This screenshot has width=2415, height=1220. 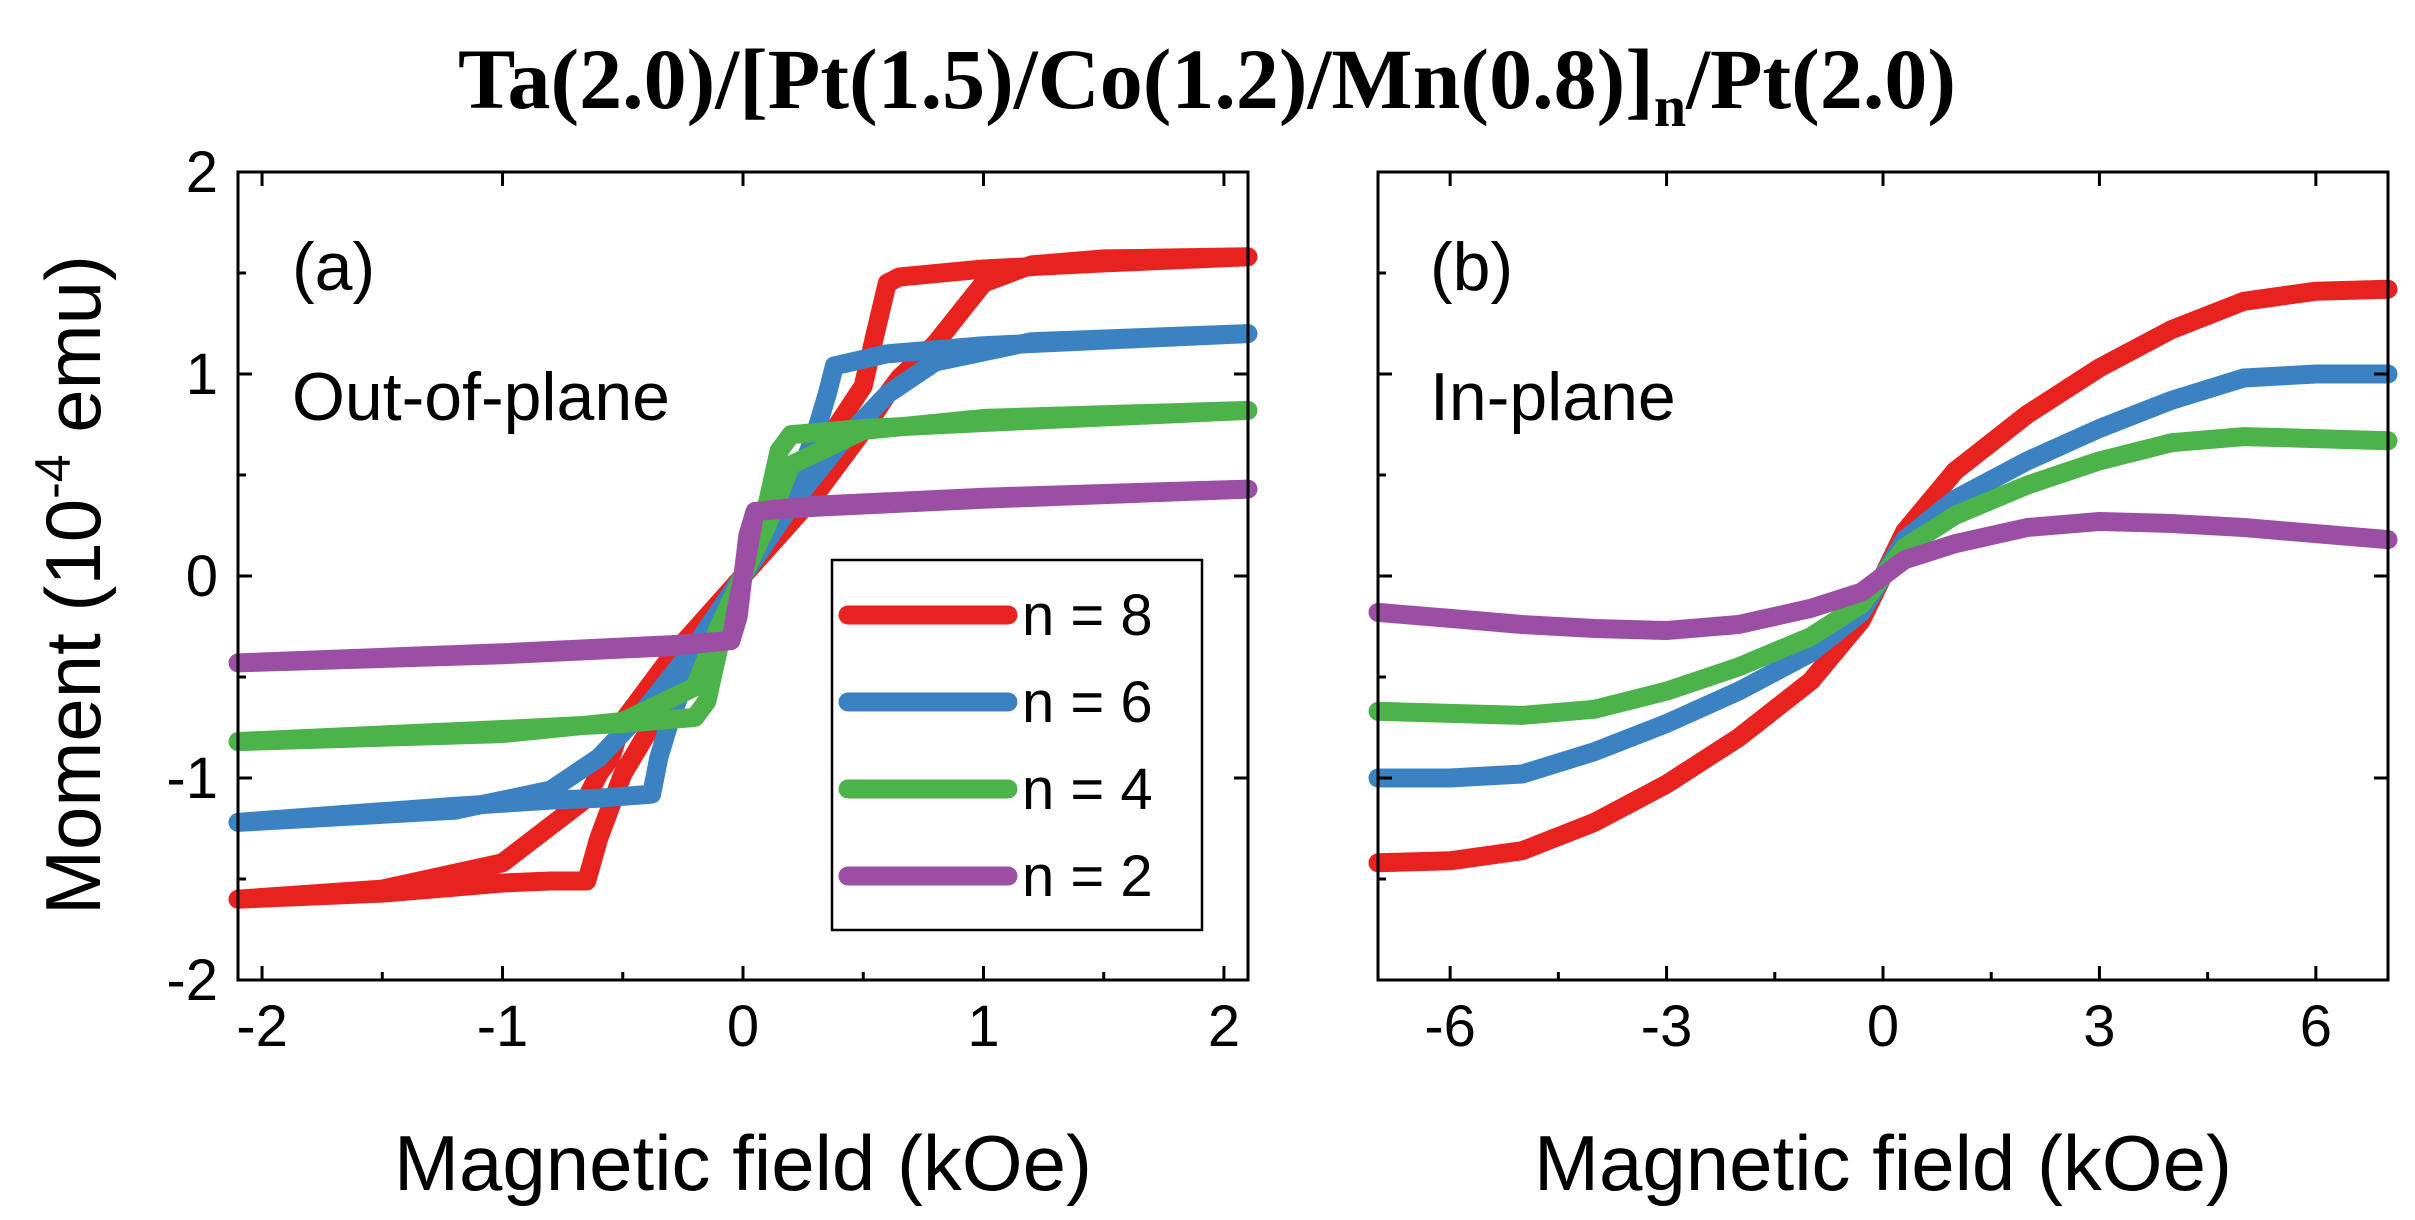 I want to click on panel-b-xtick-label: 6, so click(x=2316, y=1026).